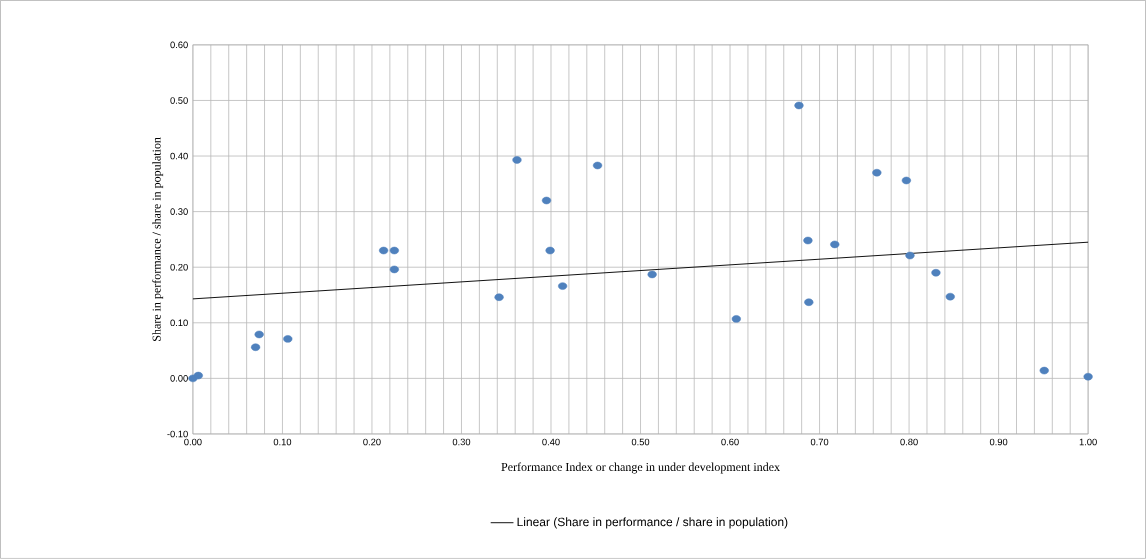  Describe the element at coordinates (372, 442) in the screenshot. I see `x-tick-label: 0.20` at that location.